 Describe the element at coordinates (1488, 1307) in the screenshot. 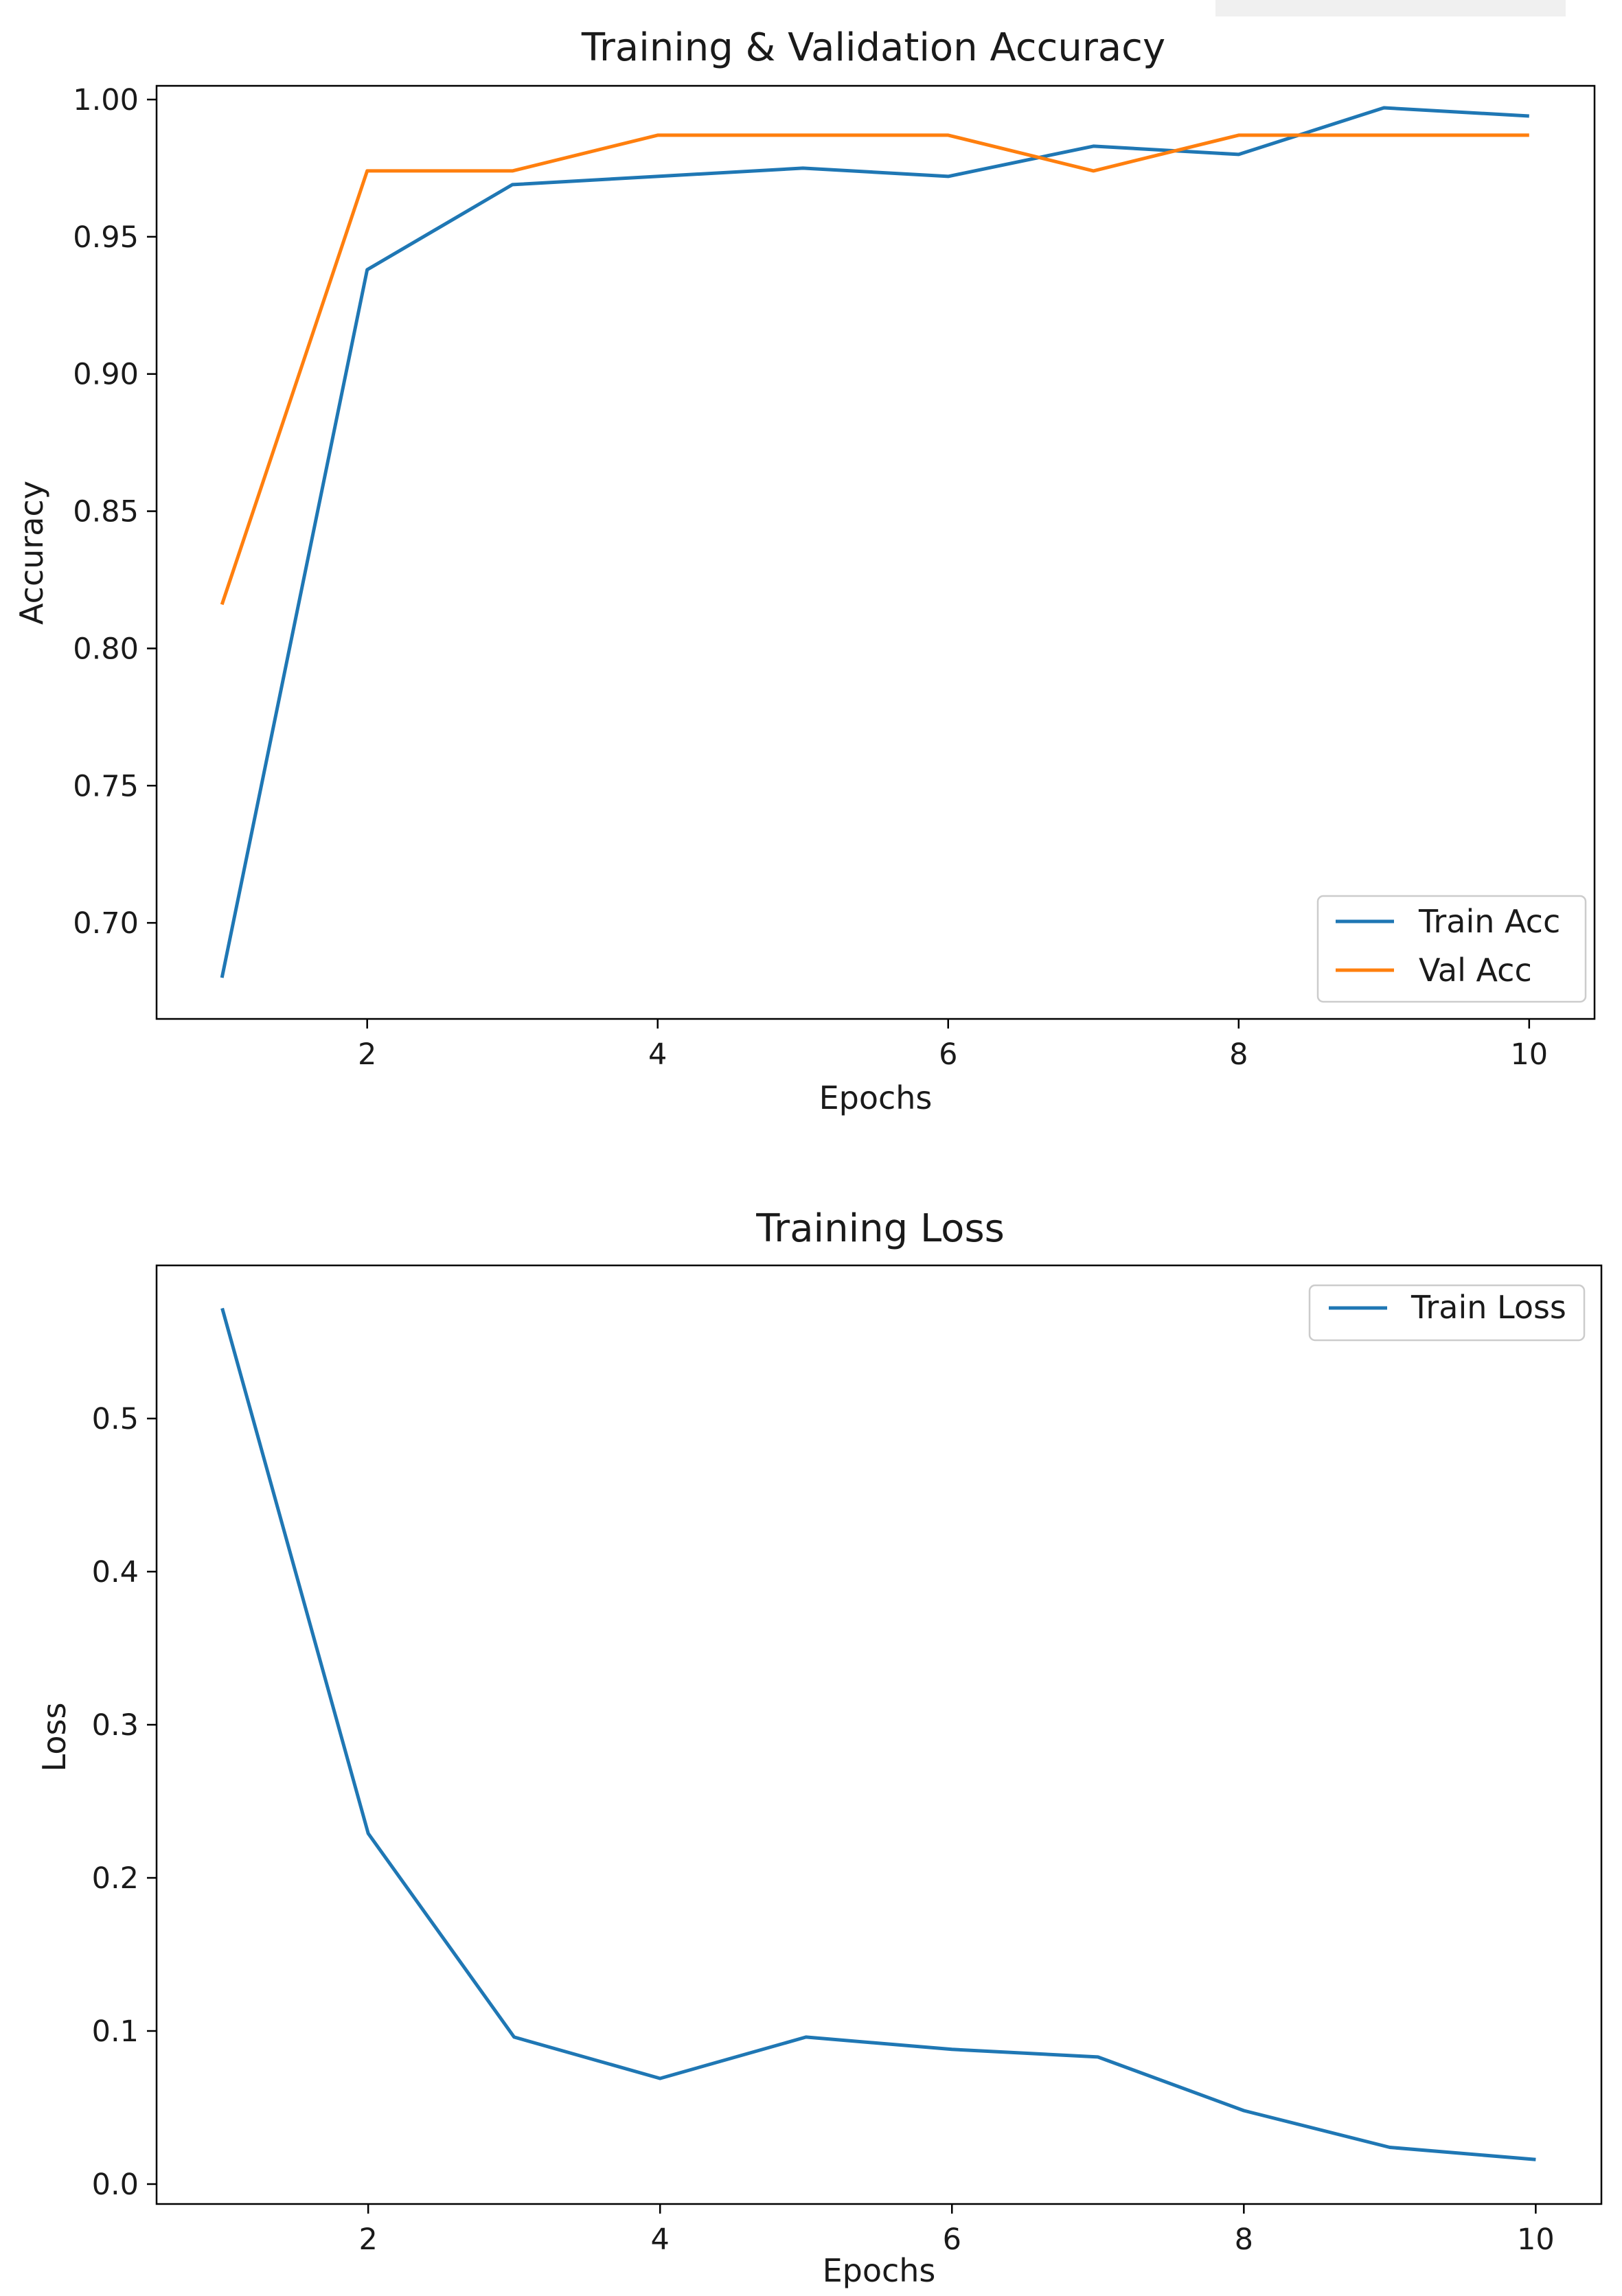

I see `legend-label-train-loss: Train Loss` at that location.